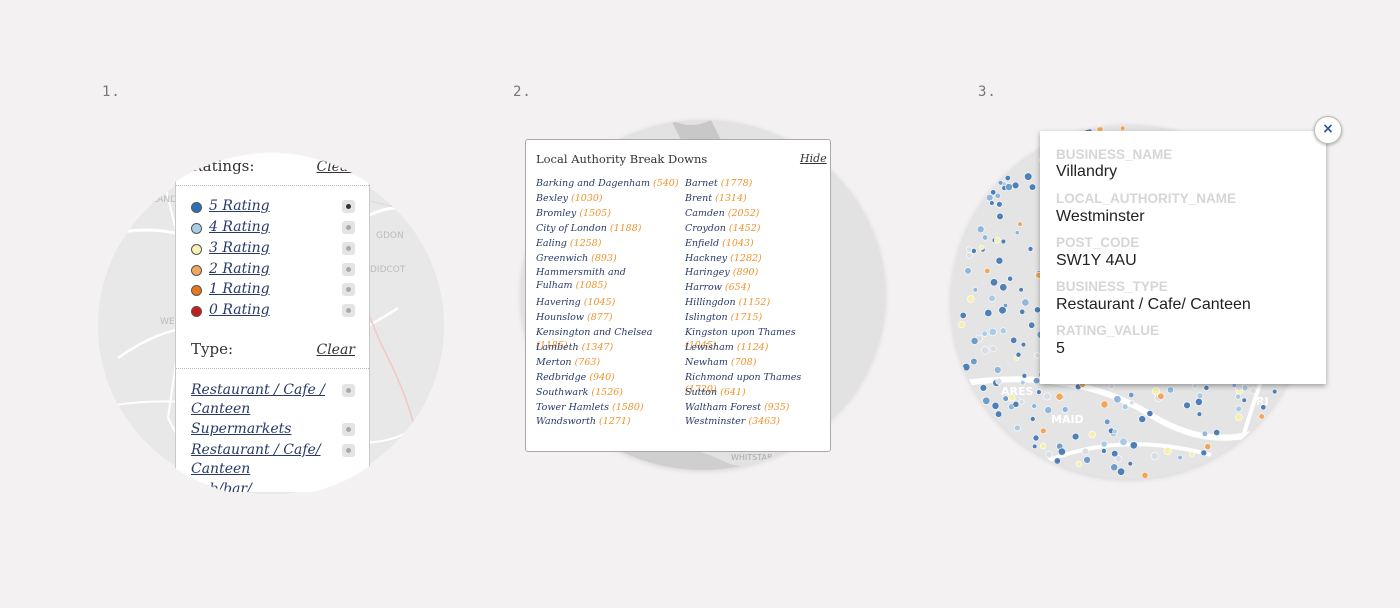 The height and width of the screenshot is (608, 1400). I want to click on la-item: Haringey (890), so click(757, 273).